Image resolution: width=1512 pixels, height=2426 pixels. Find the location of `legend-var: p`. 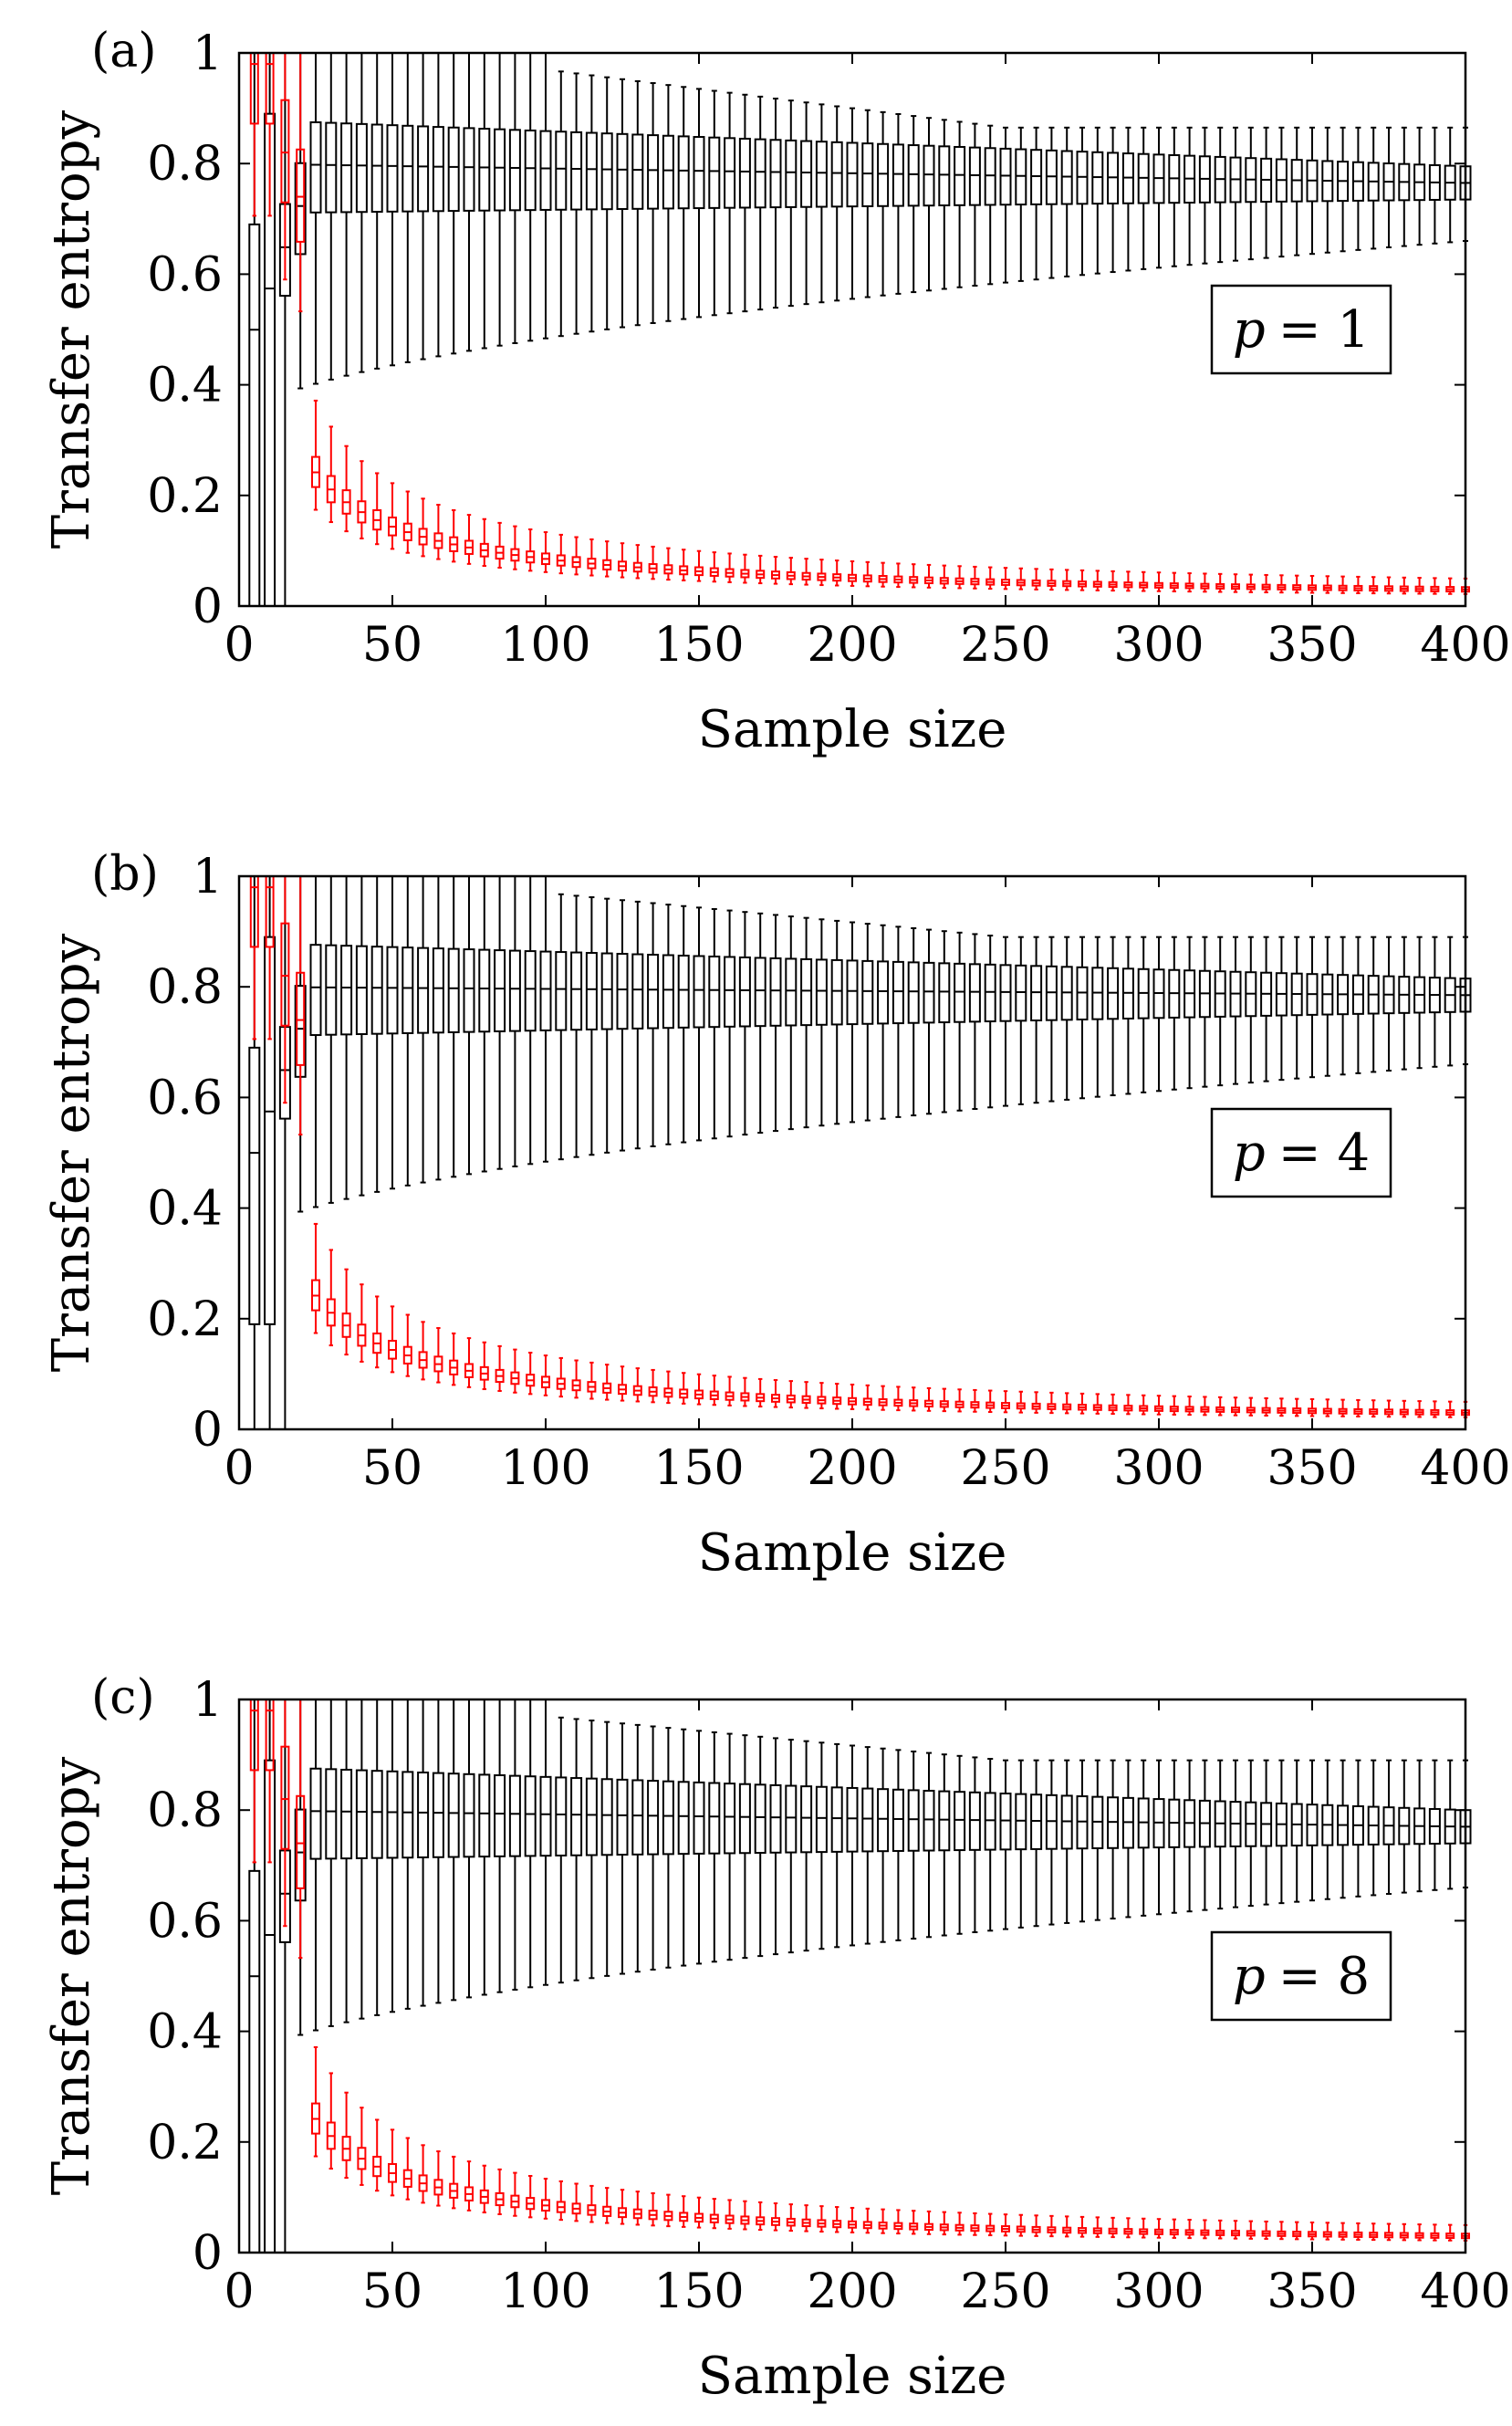

legend-var: p is located at coordinates (1249, 1153).